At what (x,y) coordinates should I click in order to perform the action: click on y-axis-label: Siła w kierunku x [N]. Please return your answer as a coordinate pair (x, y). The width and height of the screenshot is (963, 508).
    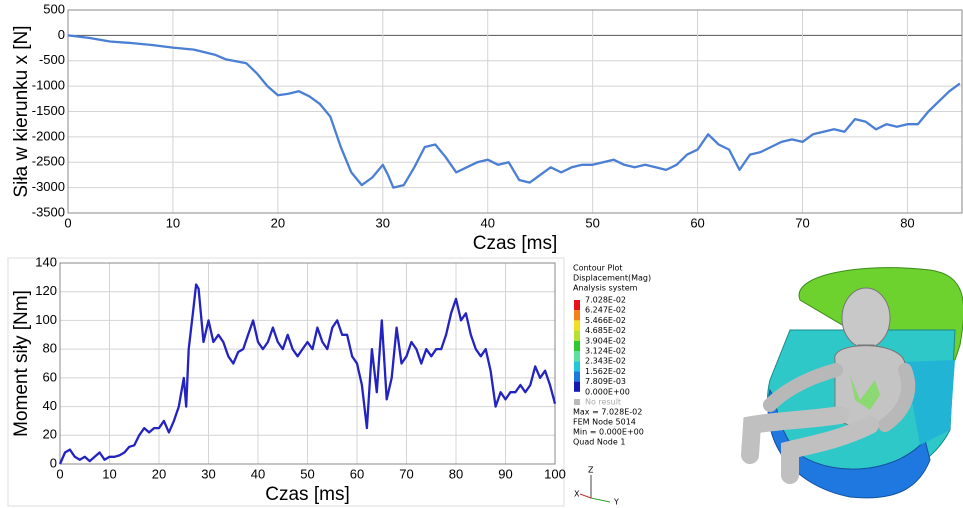
    Looking at the image, I should click on (21, 111).